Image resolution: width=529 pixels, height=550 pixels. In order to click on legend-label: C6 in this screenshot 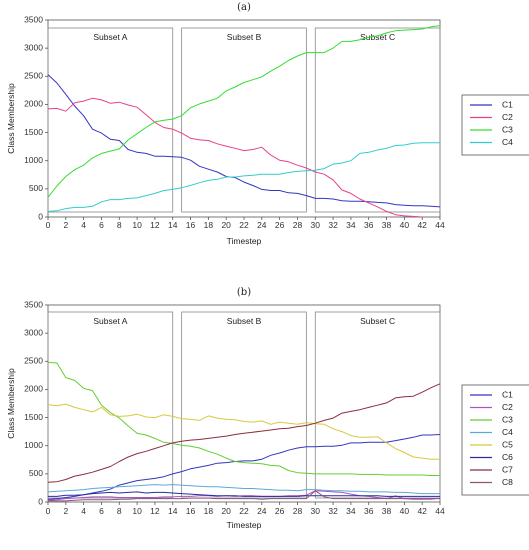, I will do `click(507, 457)`.